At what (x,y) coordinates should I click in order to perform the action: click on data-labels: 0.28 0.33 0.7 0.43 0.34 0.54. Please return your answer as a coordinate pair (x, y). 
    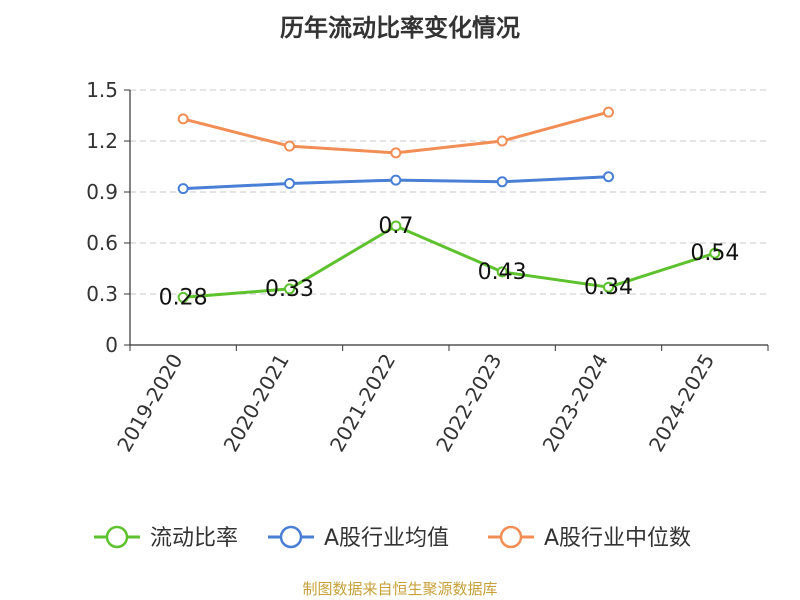
    Looking at the image, I should click on (449, 262).